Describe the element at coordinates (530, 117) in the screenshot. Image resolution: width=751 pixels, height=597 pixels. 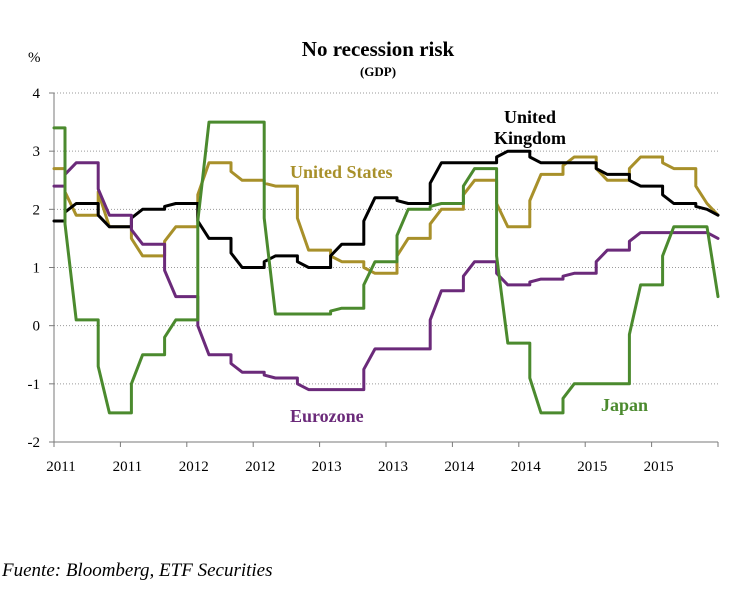
I see `label-united-kingdom-line1: United` at that location.